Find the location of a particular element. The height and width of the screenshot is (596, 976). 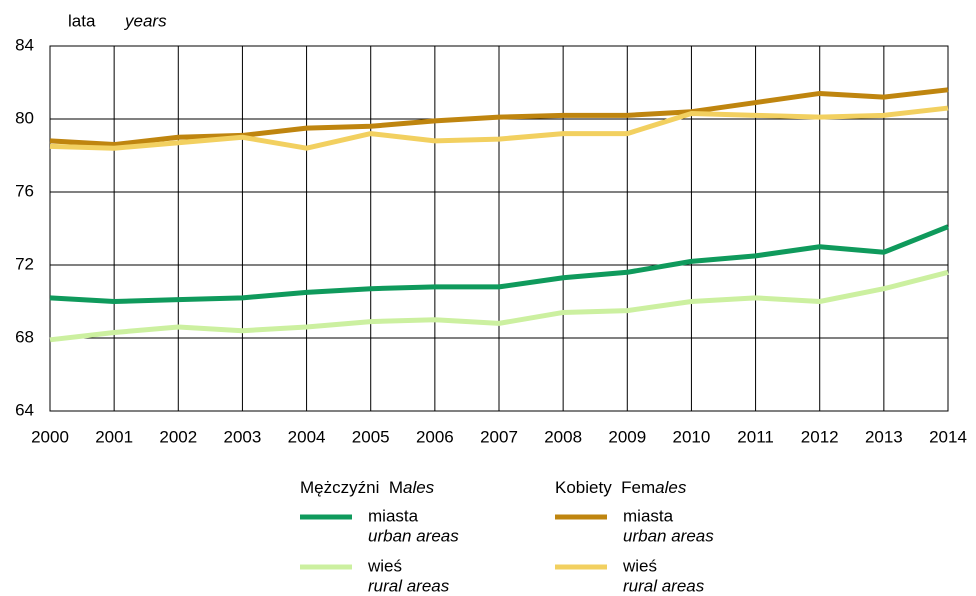

x-tick-label: 2013 is located at coordinates (884, 436).